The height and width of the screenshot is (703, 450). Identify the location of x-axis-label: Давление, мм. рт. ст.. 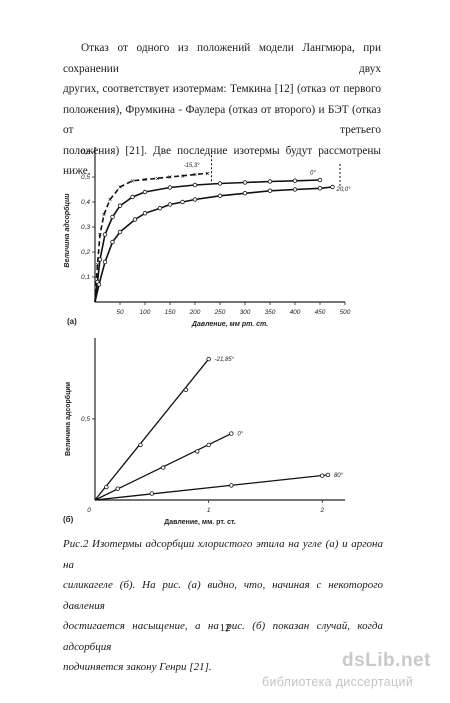
(199, 522).